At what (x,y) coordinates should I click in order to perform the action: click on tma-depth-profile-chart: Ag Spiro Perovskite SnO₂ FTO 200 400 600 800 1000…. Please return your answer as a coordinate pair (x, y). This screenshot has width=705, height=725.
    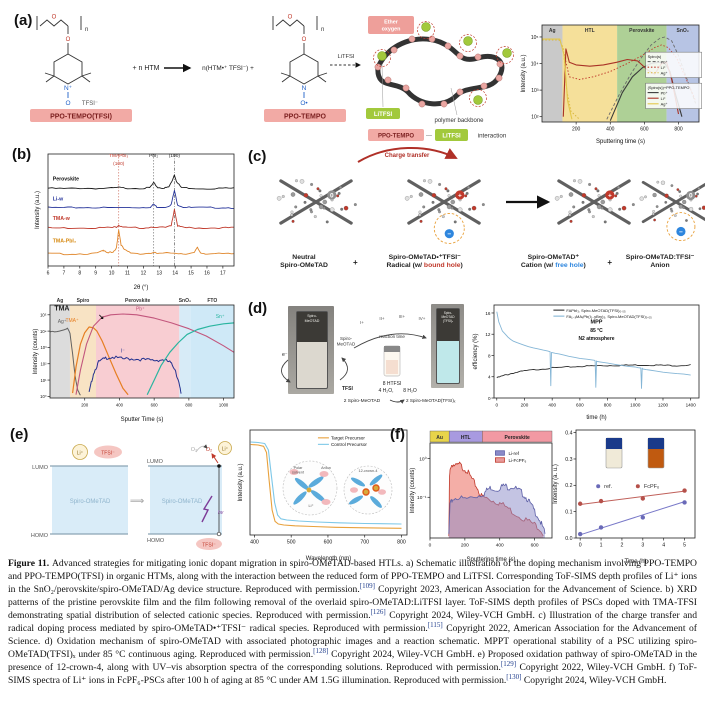
    Looking at the image, I should click on (134, 360).